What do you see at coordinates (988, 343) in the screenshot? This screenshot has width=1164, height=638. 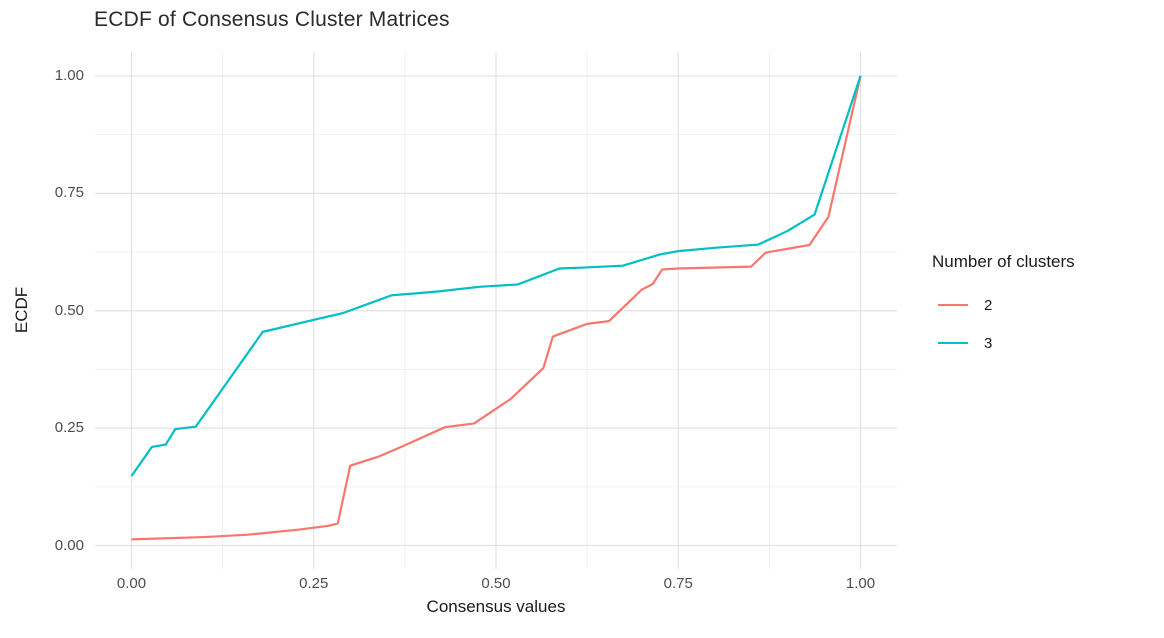 I see `legend-item-label: 3` at bounding box center [988, 343].